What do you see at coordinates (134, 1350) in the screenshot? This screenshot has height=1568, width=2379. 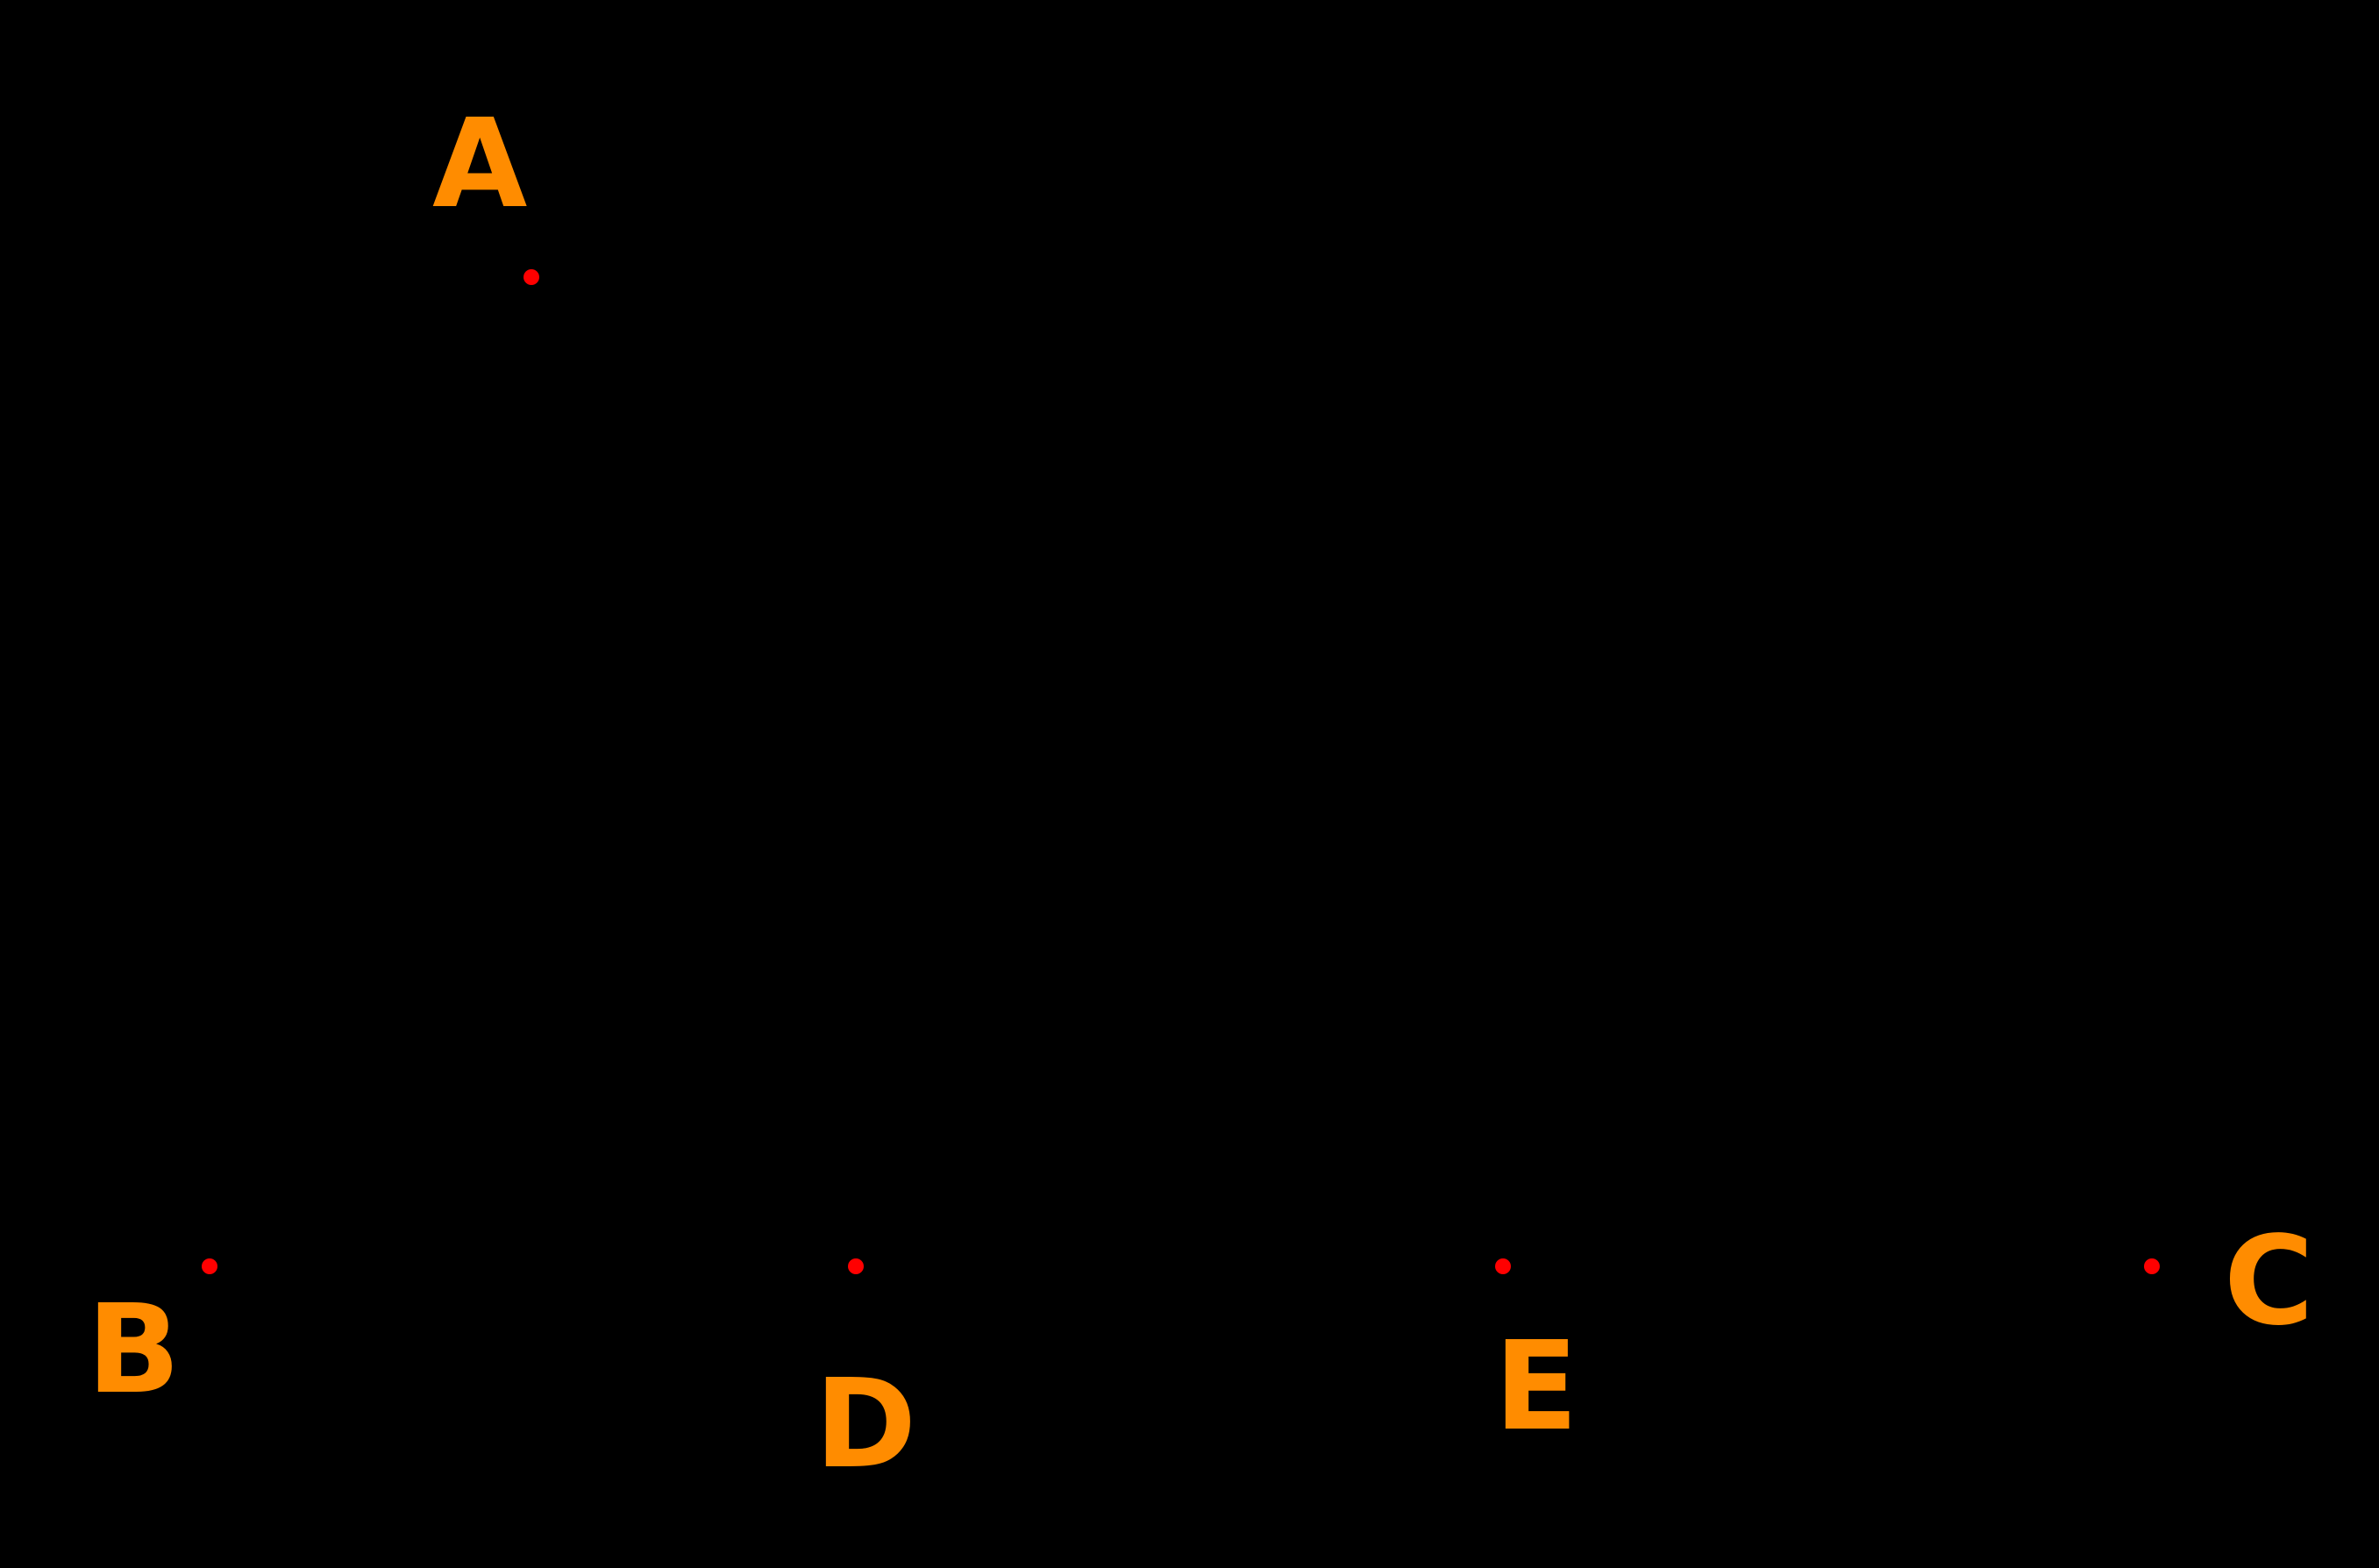 I see `point-label-b: B` at bounding box center [134, 1350].